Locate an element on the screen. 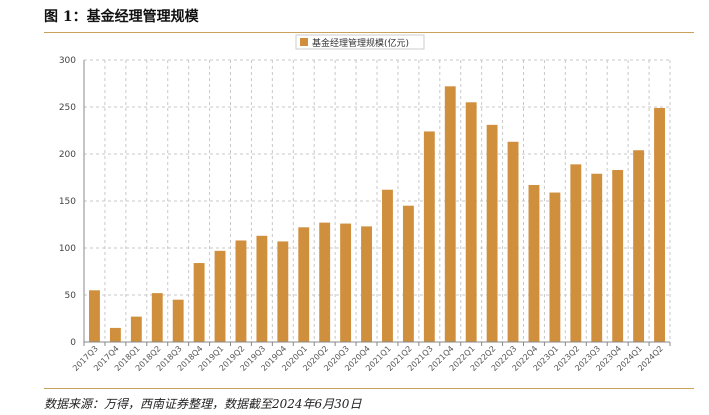 This screenshot has height=415, width=709. y-tick-label: 150 is located at coordinates (67, 202).